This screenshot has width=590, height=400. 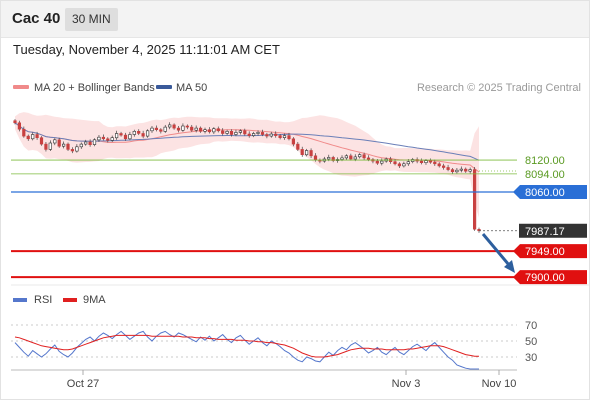 I want to click on legend-swatch-rsi, so click(x=20, y=300).